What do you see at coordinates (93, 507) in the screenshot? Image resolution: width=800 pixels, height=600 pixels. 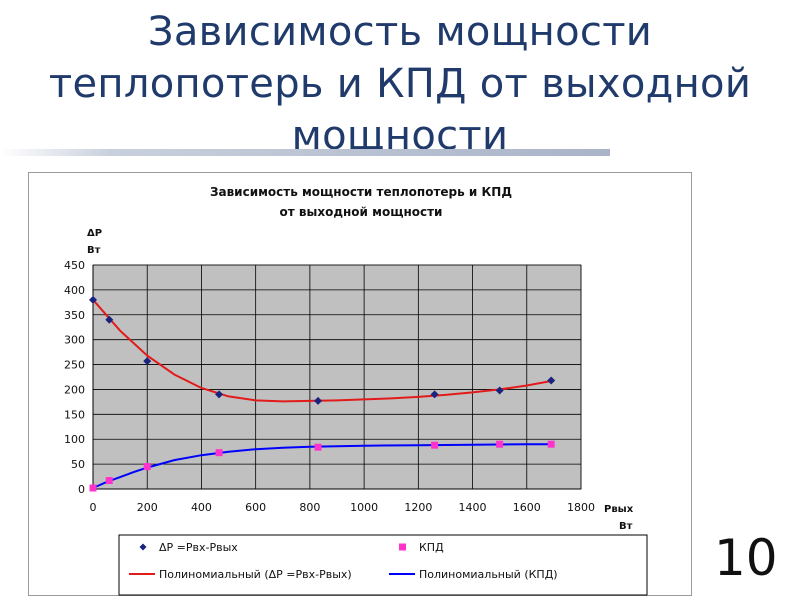 I see `x-tick-label: 0` at bounding box center [93, 507].